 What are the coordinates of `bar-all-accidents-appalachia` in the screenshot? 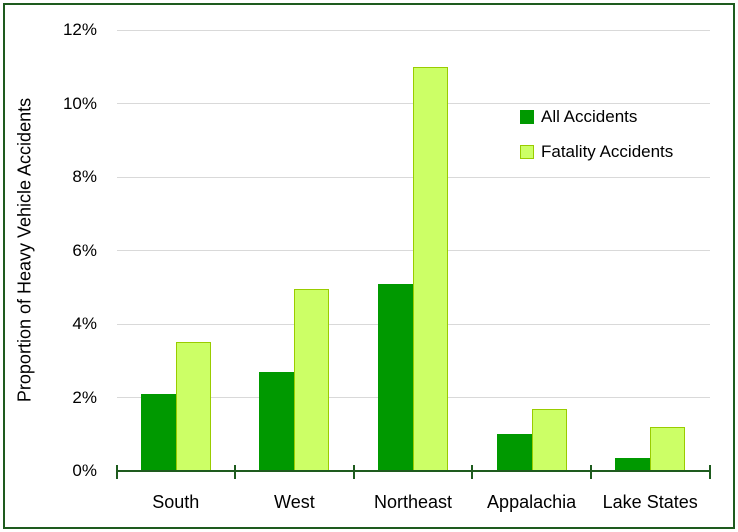 It's located at (514, 452).